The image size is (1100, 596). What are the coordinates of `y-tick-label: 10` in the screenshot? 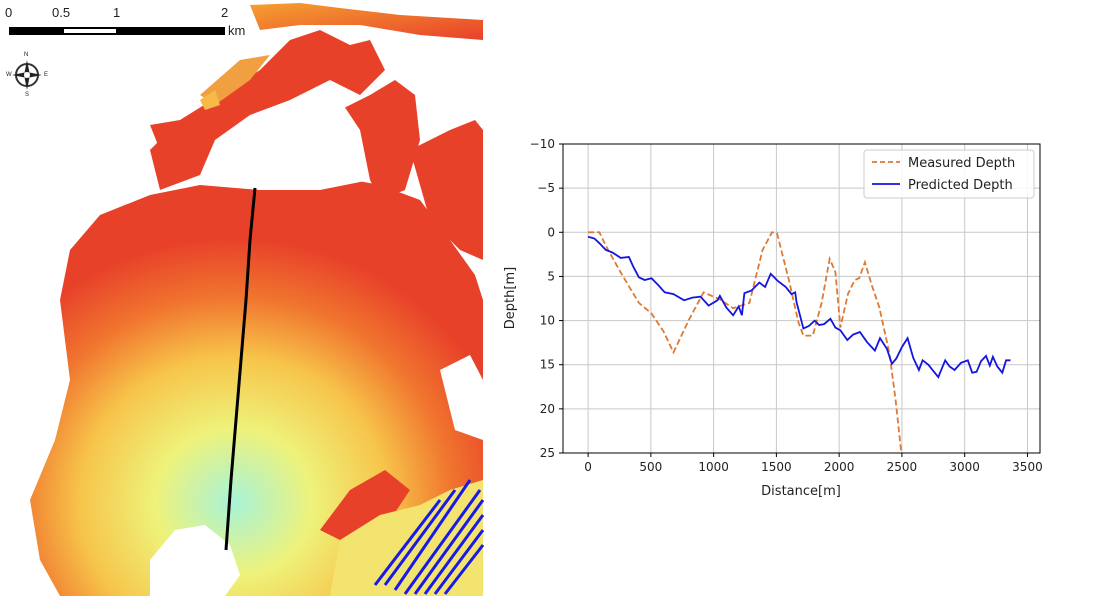 It's located at (547, 321).